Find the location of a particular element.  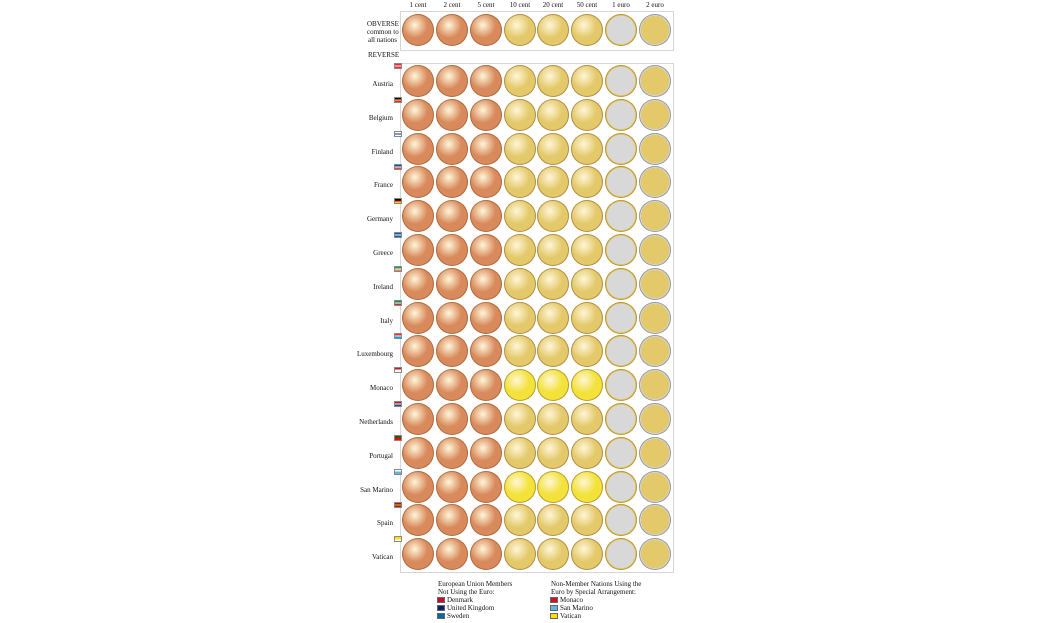

legend-item-label: Vatican is located at coordinates (570, 616).